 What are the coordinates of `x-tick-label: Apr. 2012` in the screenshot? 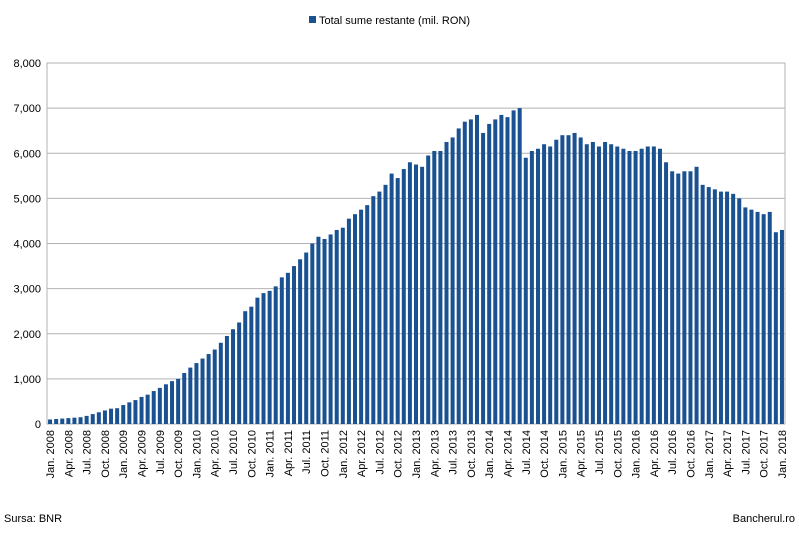 It's located at (362, 453).